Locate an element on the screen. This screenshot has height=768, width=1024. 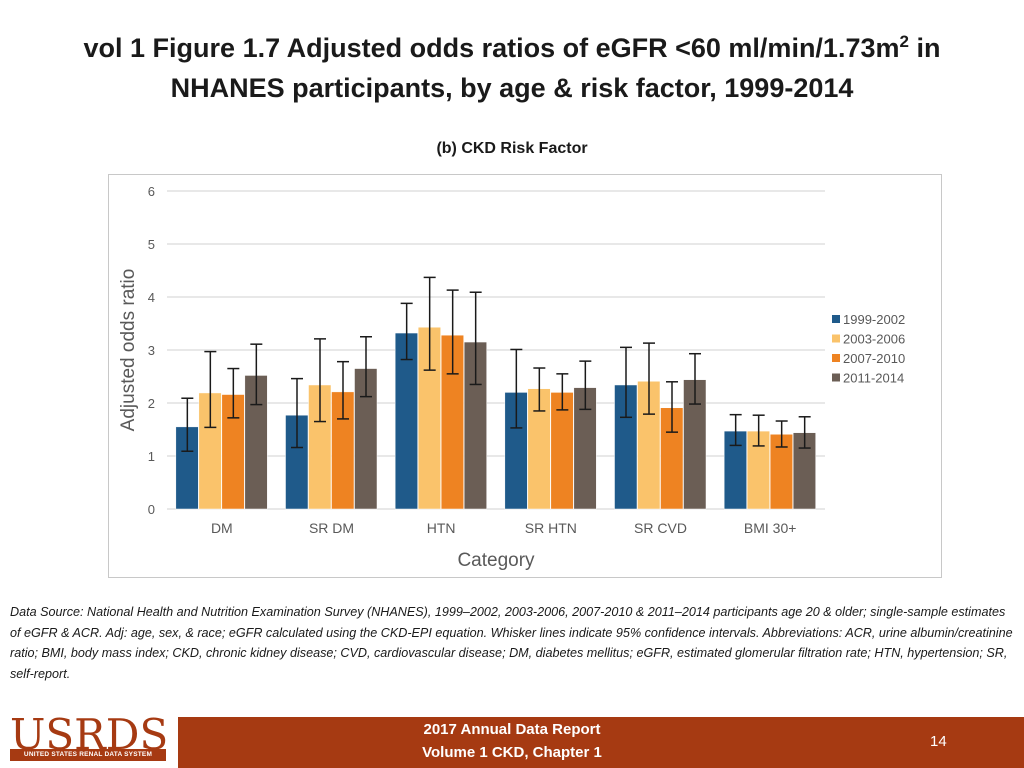
report-volume: Volume 1 CKD, Chapter 1 is located at coordinates (512, 752).